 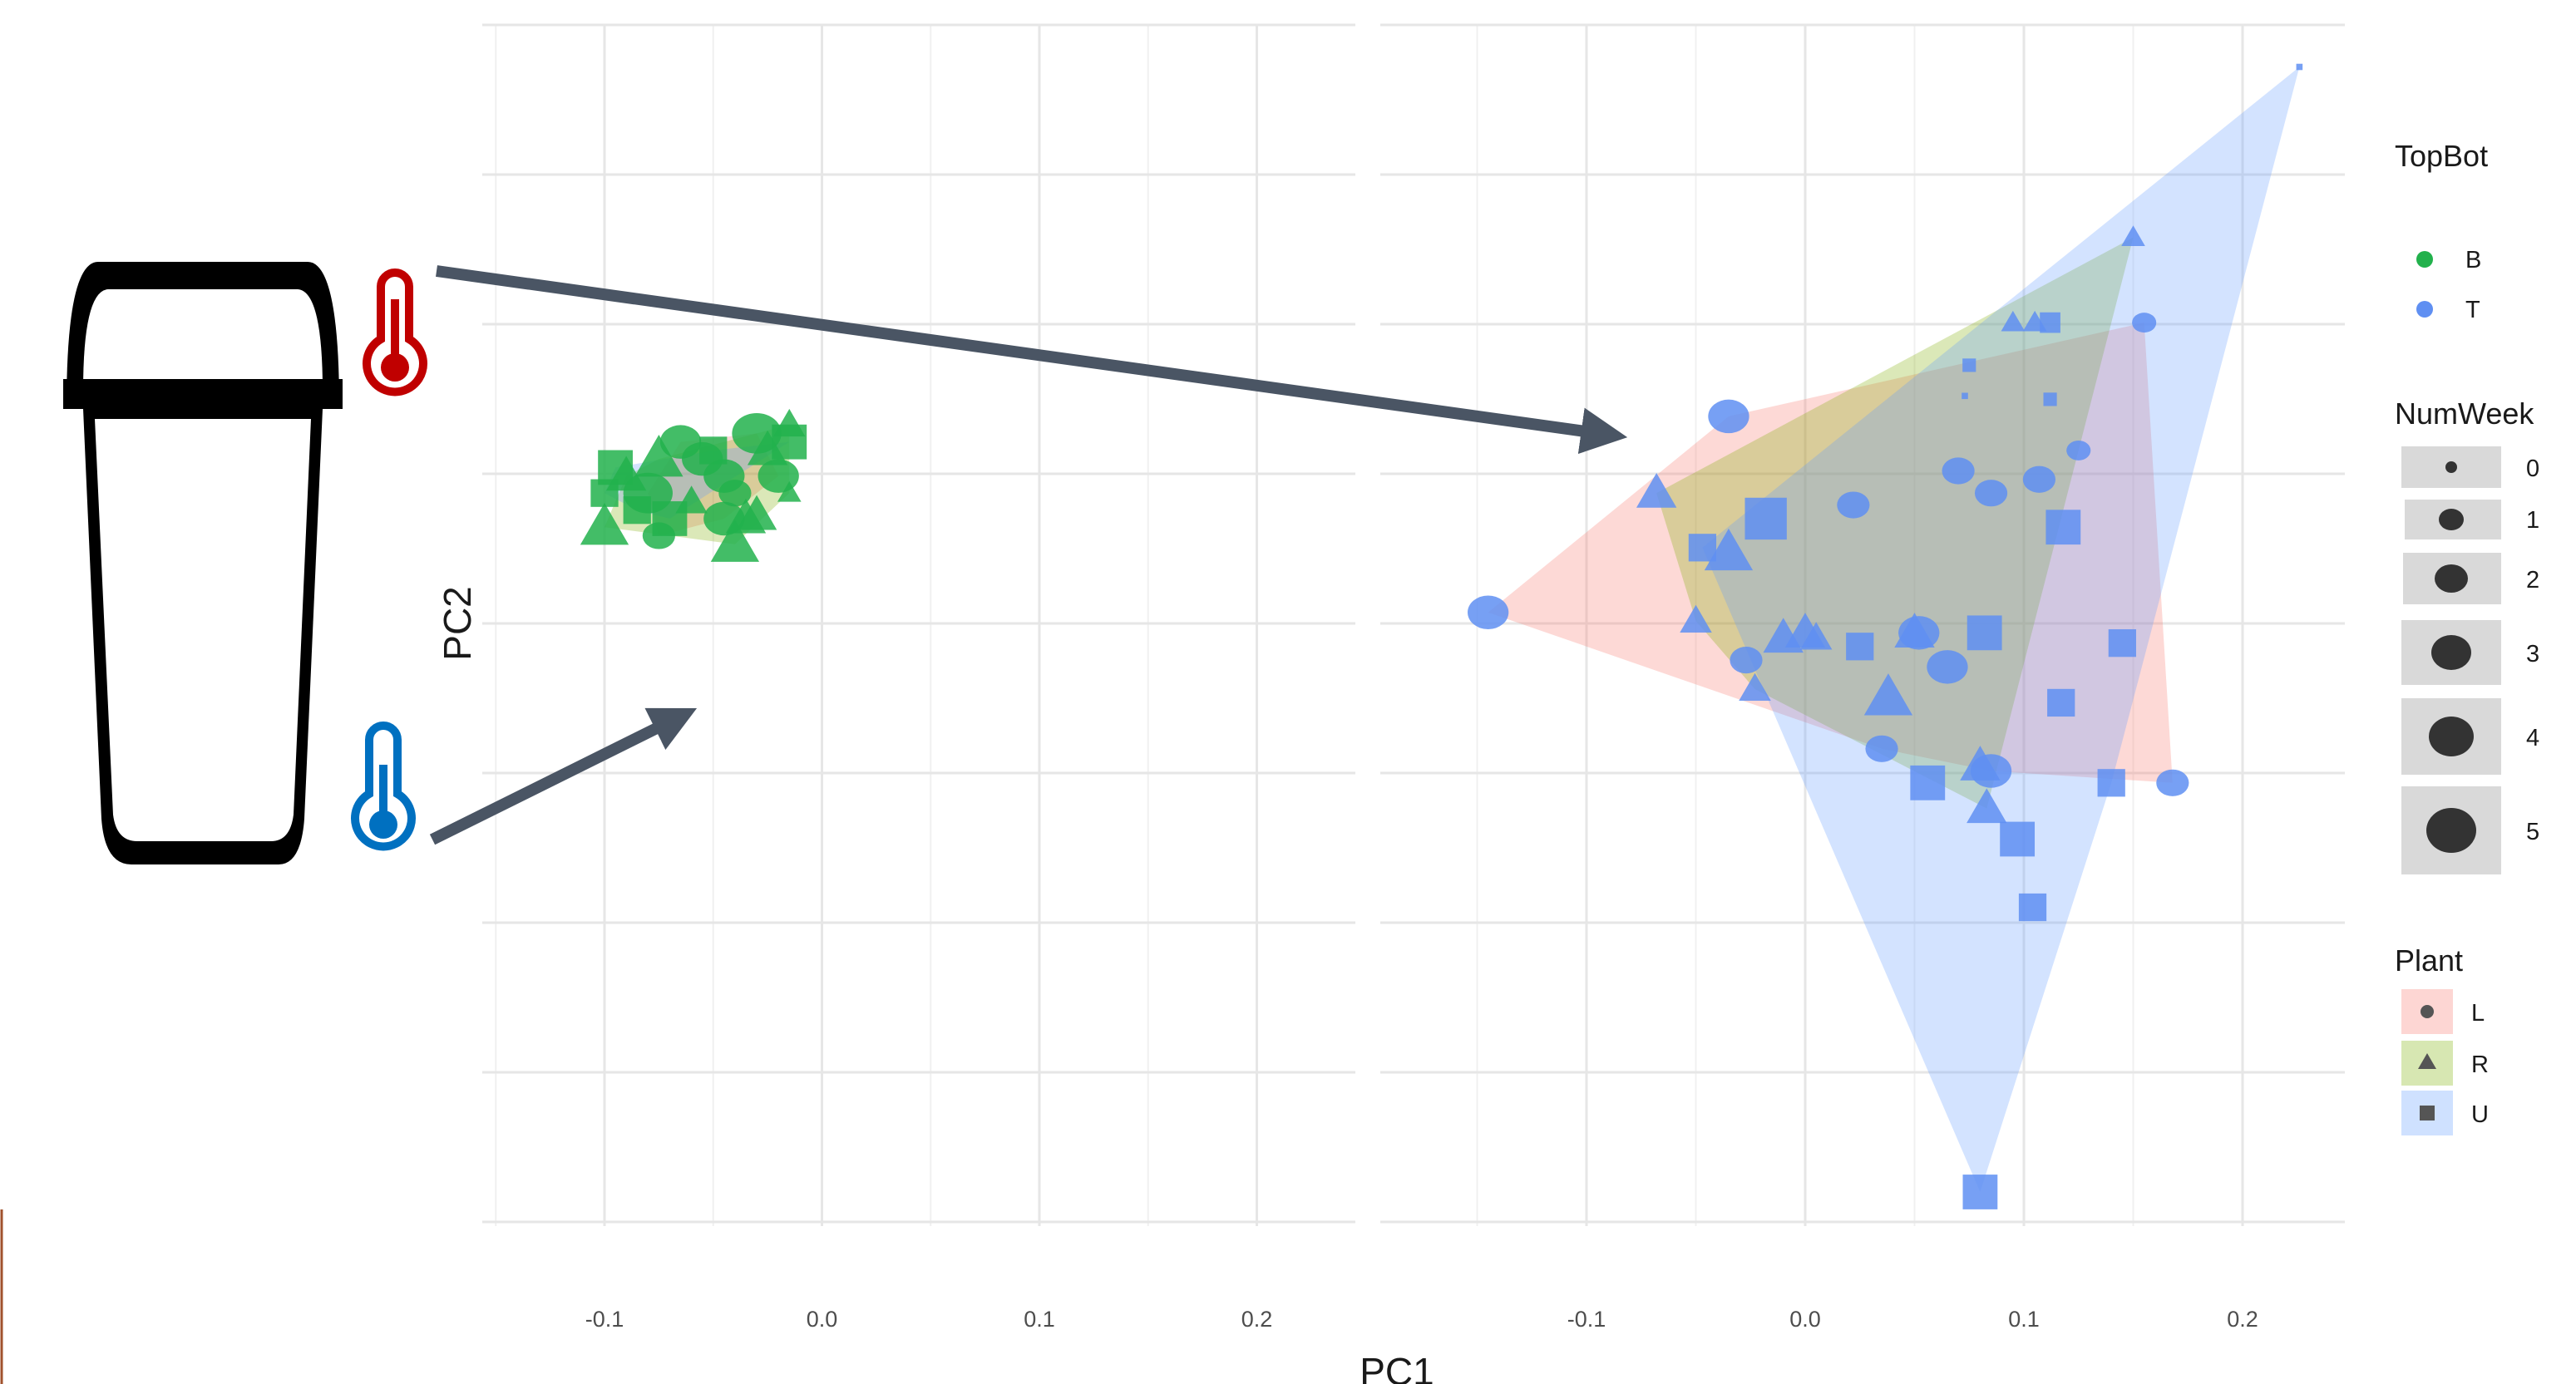 What do you see at coordinates (2441, 231) in the screenshot?
I see `legend-topbot: TopBot B T` at bounding box center [2441, 231].